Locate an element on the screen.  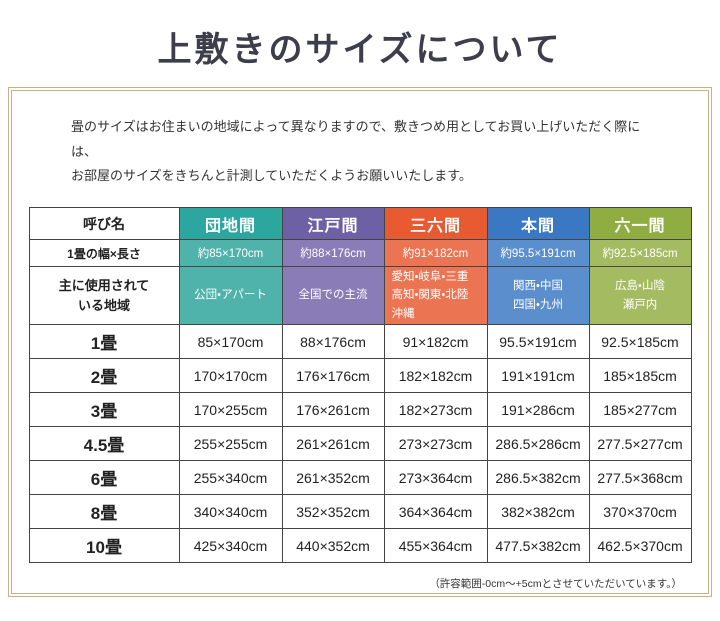
column-header-danchima: 団地間 is located at coordinates (230, 224).